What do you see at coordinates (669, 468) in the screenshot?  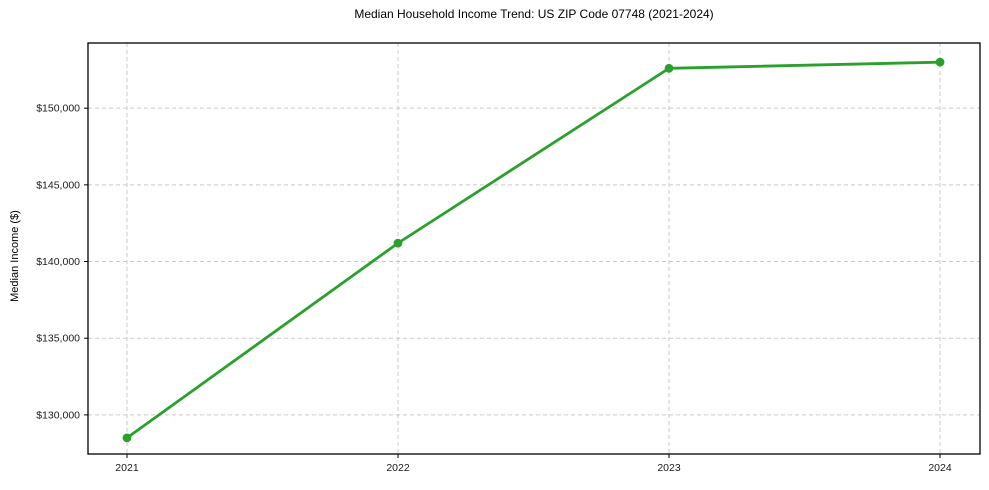 I see `x-tick-label: 2023` at bounding box center [669, 468].